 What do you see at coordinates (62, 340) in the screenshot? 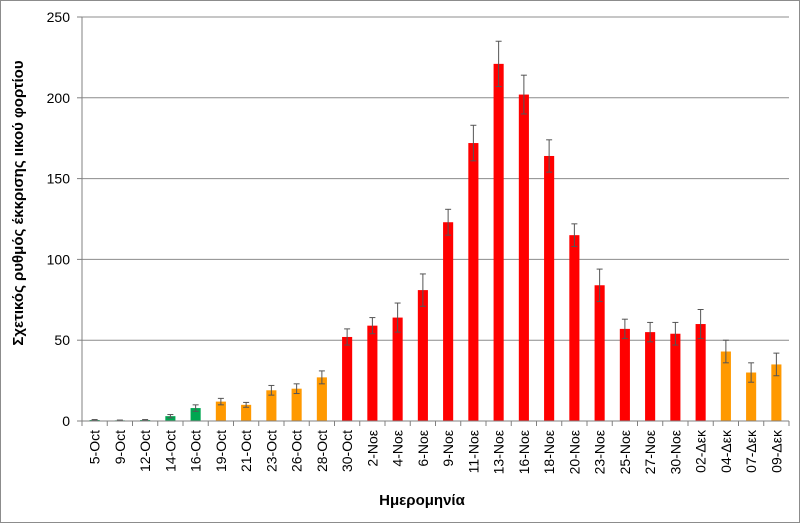
I see `y-tick-label: 50` at bounding box center [62, 340].